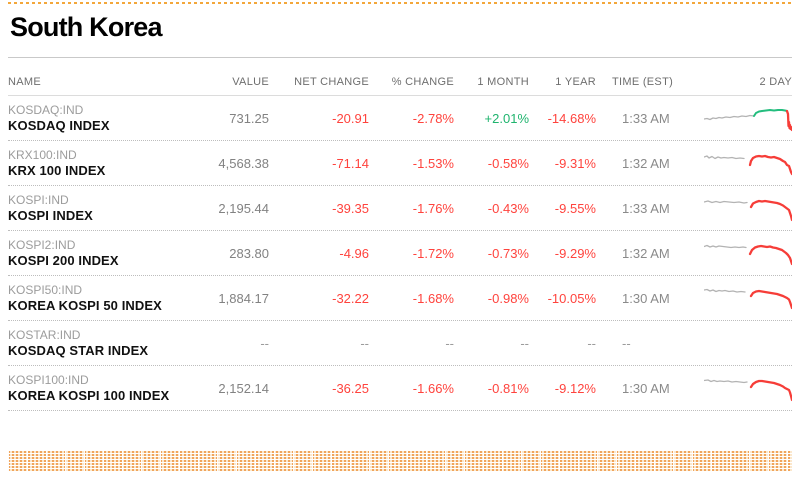  What do you see at coordinates (575, 163) in the screenshot?
I see `one-year-cell: -9.31%` at bounding box center [575, 163].